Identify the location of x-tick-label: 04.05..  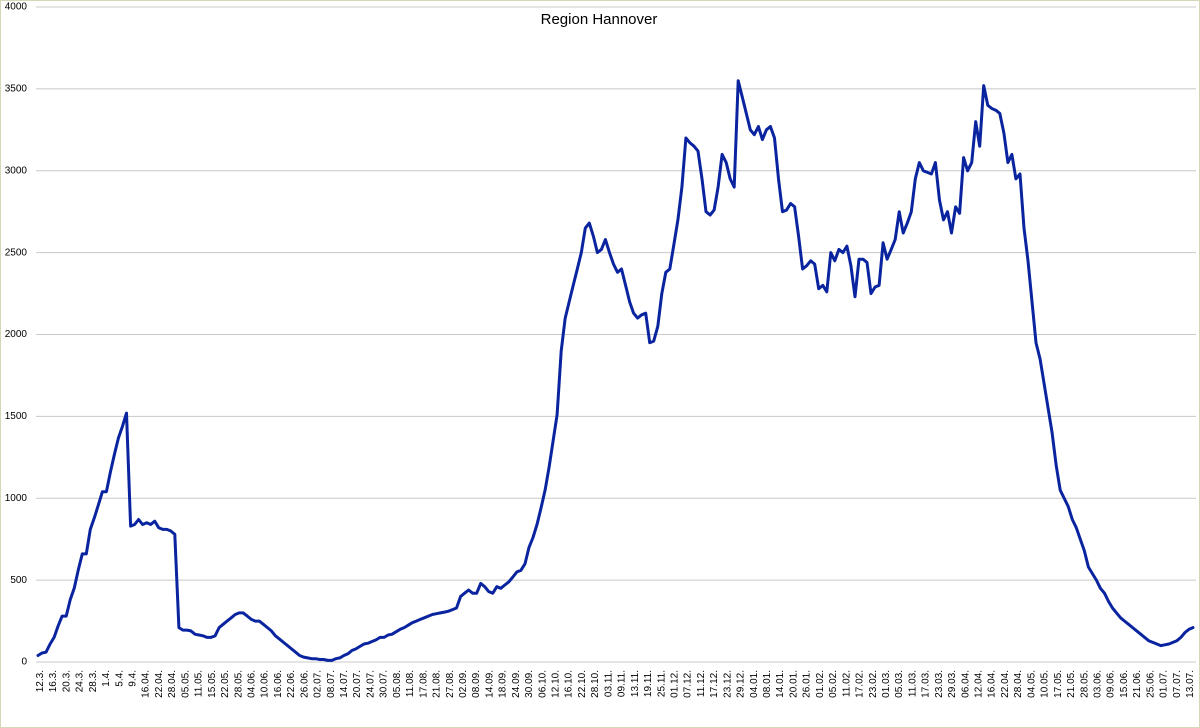
(1031, 684).